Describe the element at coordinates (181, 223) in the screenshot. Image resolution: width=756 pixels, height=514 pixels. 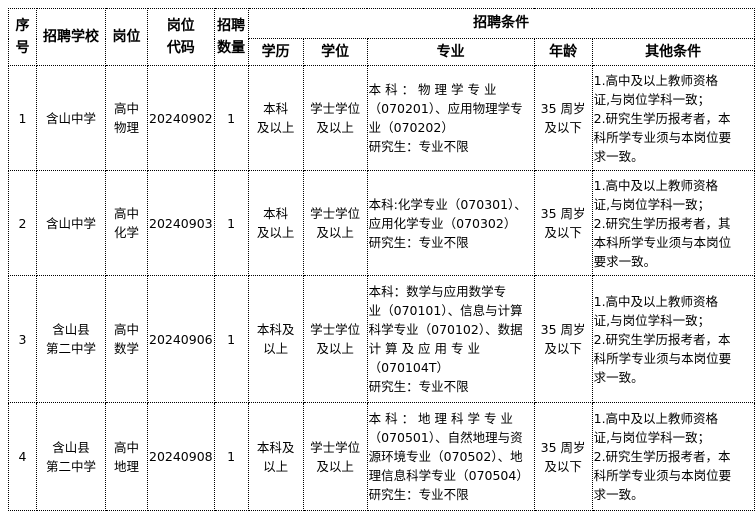
I see `code-cell: 20240903` at that location.